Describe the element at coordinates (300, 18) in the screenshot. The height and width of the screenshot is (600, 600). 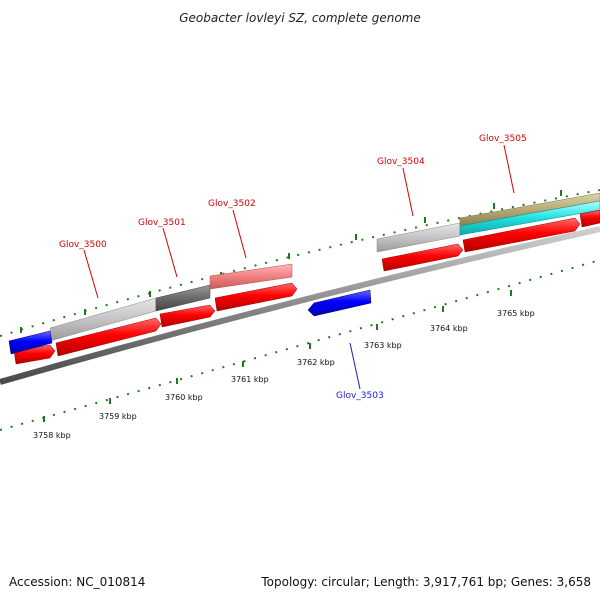
I see `map-title: Geobacter lovleyi SZ, complete genome` at that location.